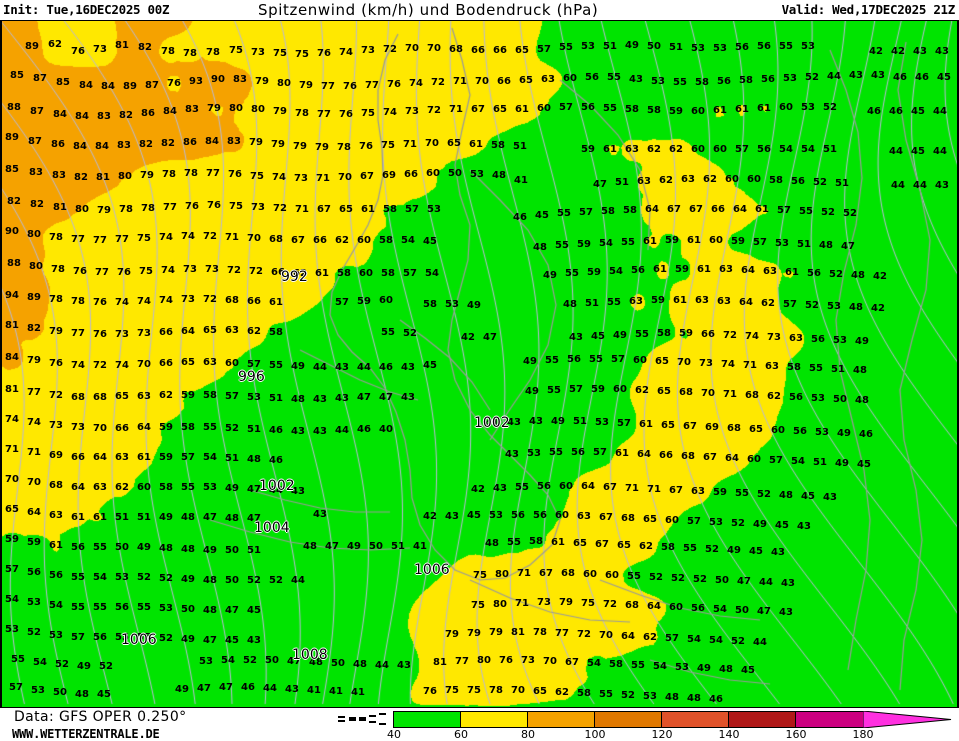 The width and height of the screenshot is (959, 741). Describe the element at coordinates (342, 240) in the screenshot. I see `wind-speed-value: 62` at that location.